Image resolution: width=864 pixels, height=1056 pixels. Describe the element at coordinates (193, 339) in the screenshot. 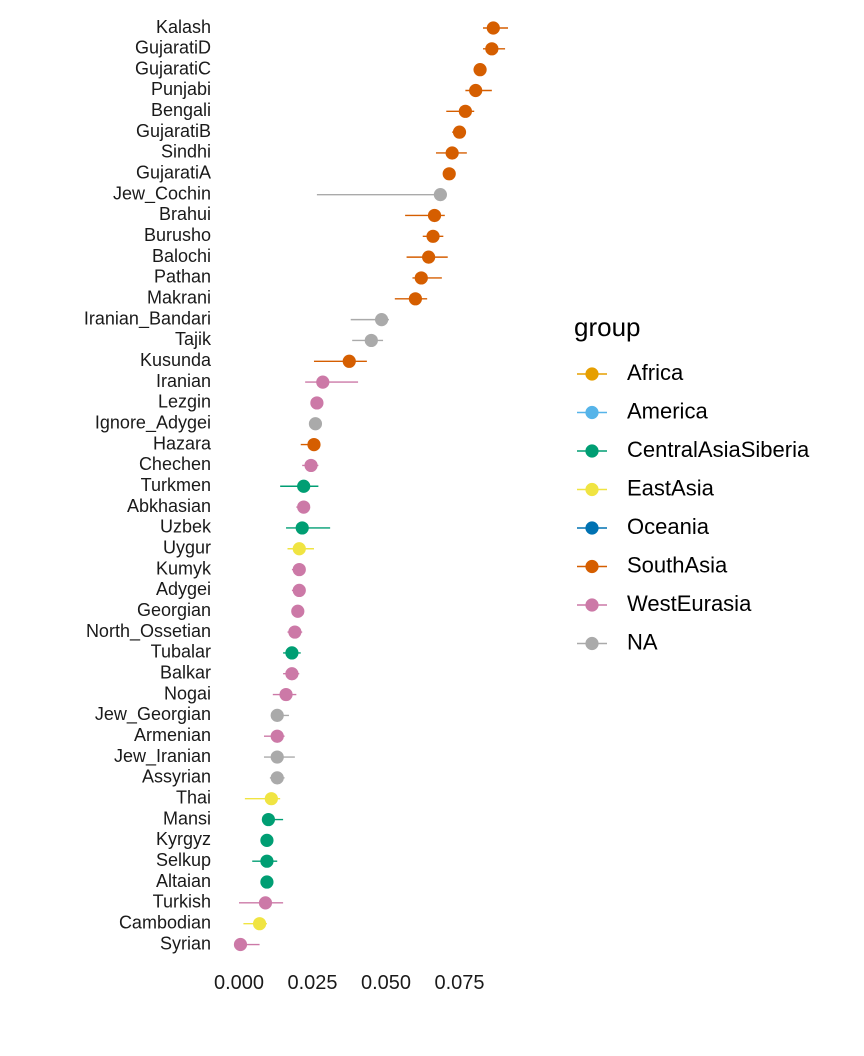

I see `y-tick-label: Tajik` at that location.